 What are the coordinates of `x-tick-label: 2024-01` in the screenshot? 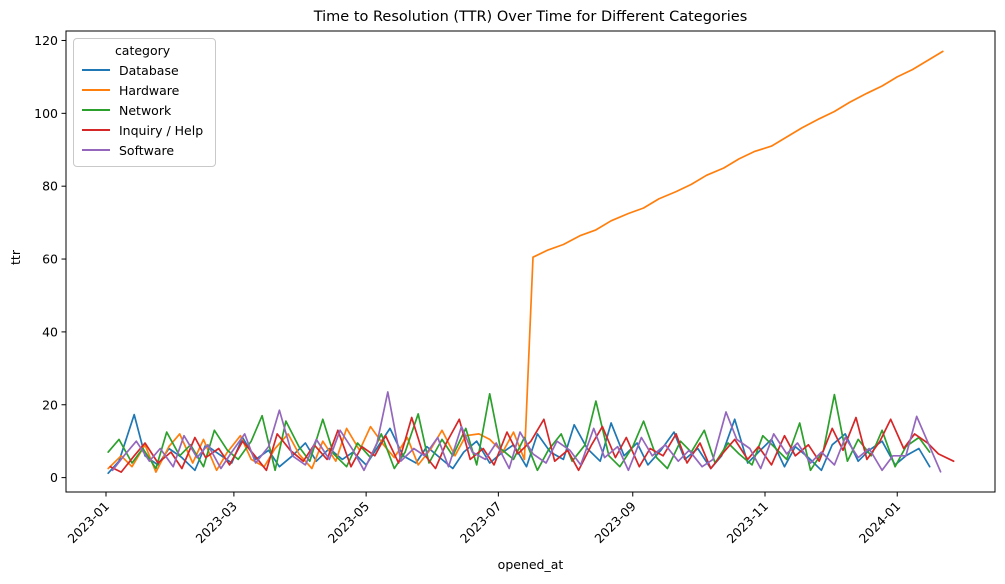 It's located at (880, 523).